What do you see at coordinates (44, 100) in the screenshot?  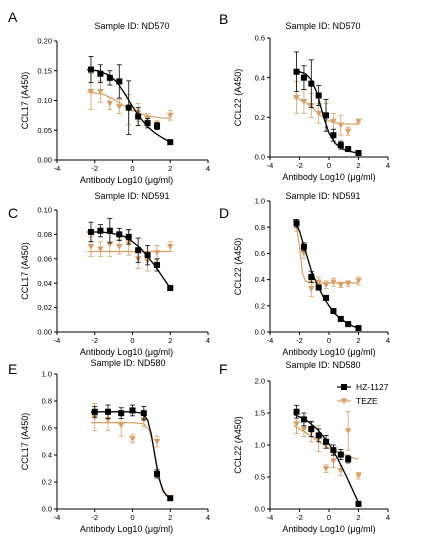 I see `y-tick-label: 0.10` at bounding box center [44, 100].